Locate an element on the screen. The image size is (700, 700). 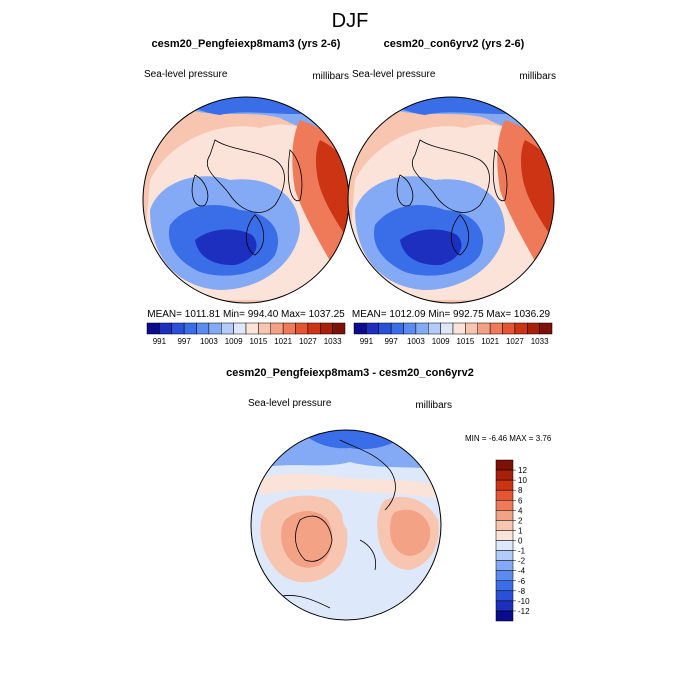
stats-text: MIN = -6.46 MAX = 3.76 is located at coordinates (508, 438).